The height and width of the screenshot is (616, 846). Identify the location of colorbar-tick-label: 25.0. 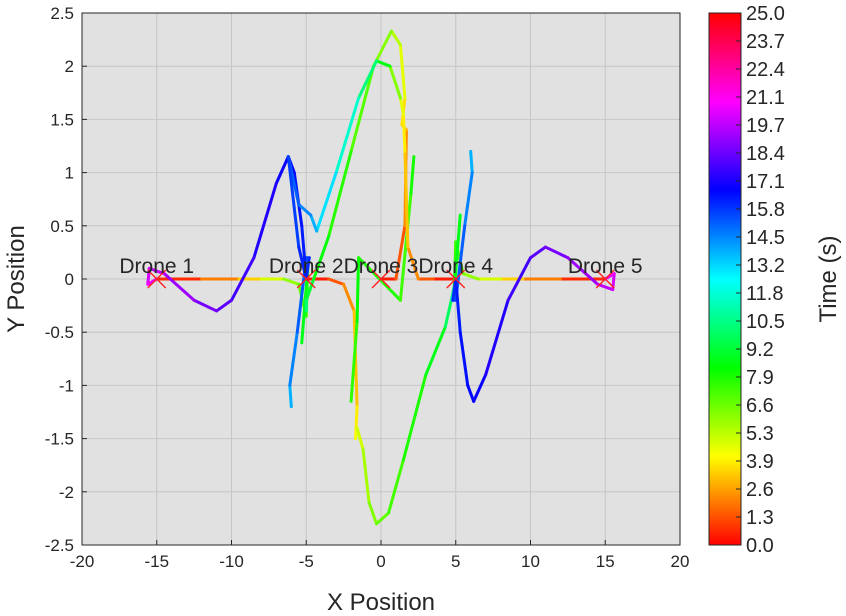
(765, 14).